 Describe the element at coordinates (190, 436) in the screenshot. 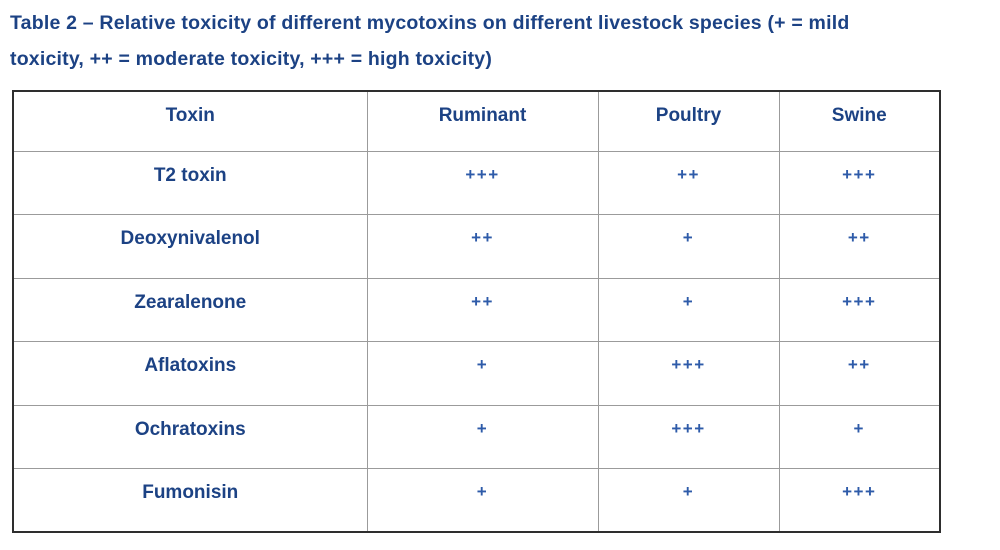

I see `toxin-name: Ochratoxins` at that location.